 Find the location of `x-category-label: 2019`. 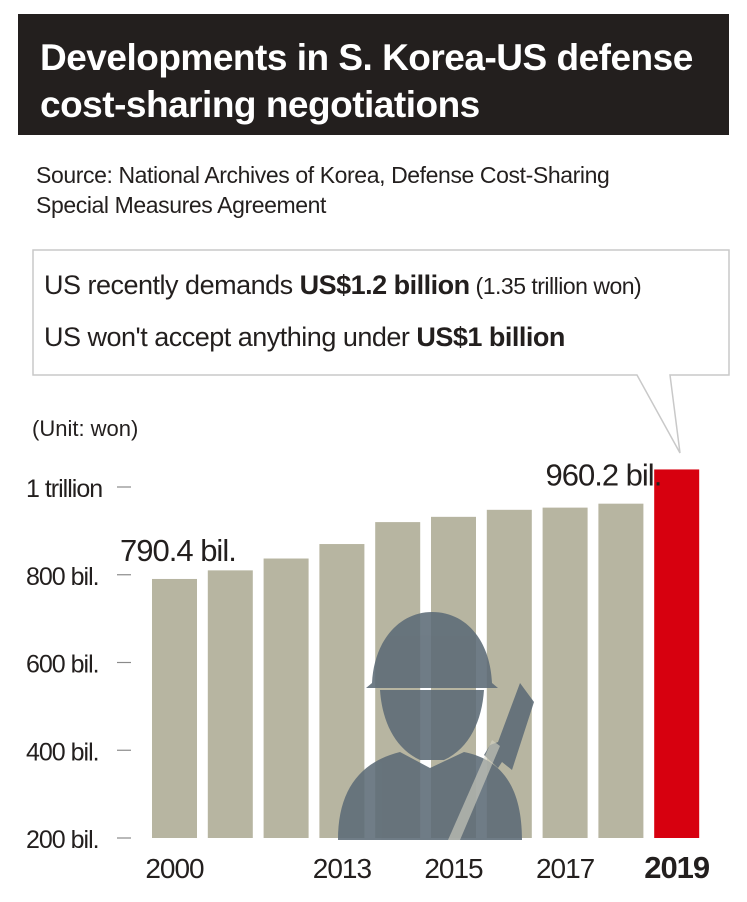

x-category-label: 2019 is located at coordinates (677, 867).